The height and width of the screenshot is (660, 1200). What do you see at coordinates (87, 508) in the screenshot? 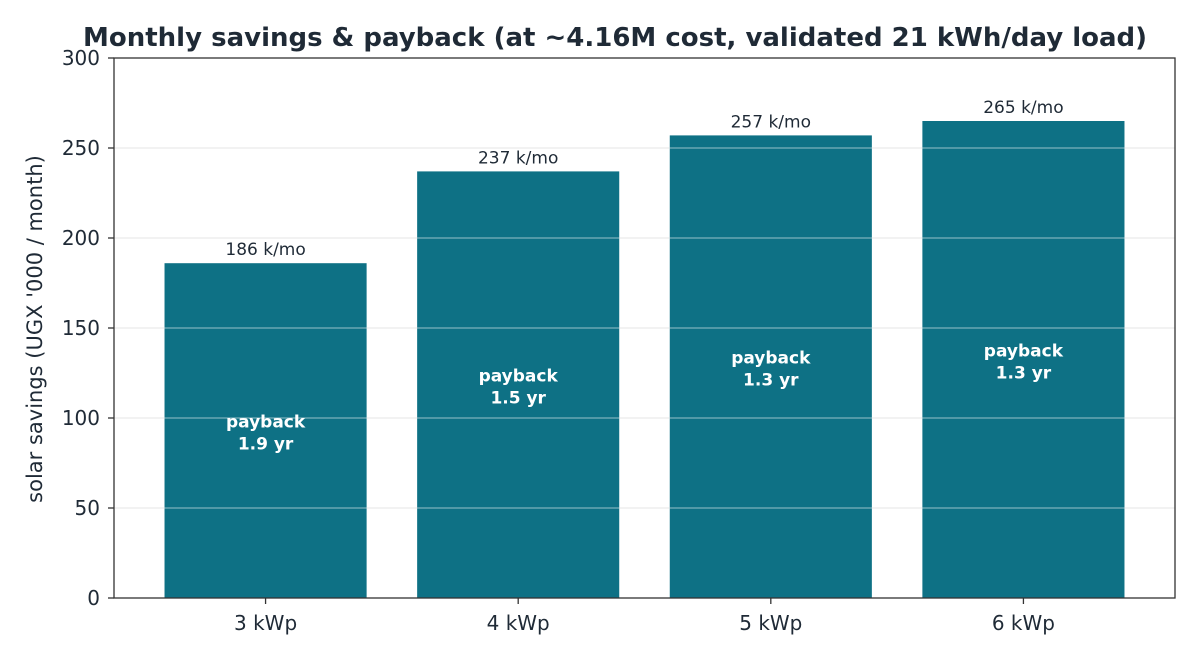
I see `y-tick-label: 50` at bounding box center [87, 508].